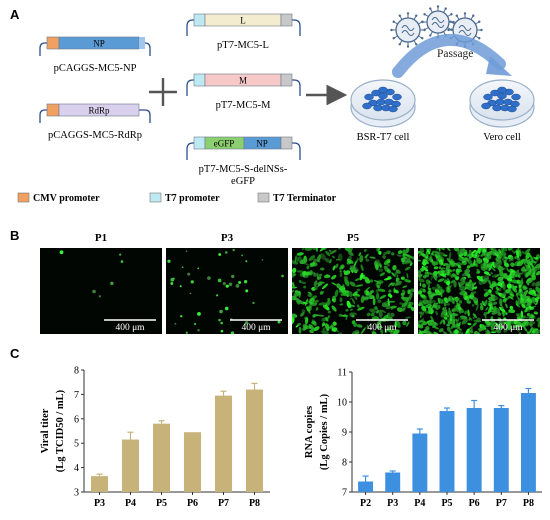 The height and width of the screenshot is (520, 550). I want to click on x-tick-label: P2, so click(365, 503).